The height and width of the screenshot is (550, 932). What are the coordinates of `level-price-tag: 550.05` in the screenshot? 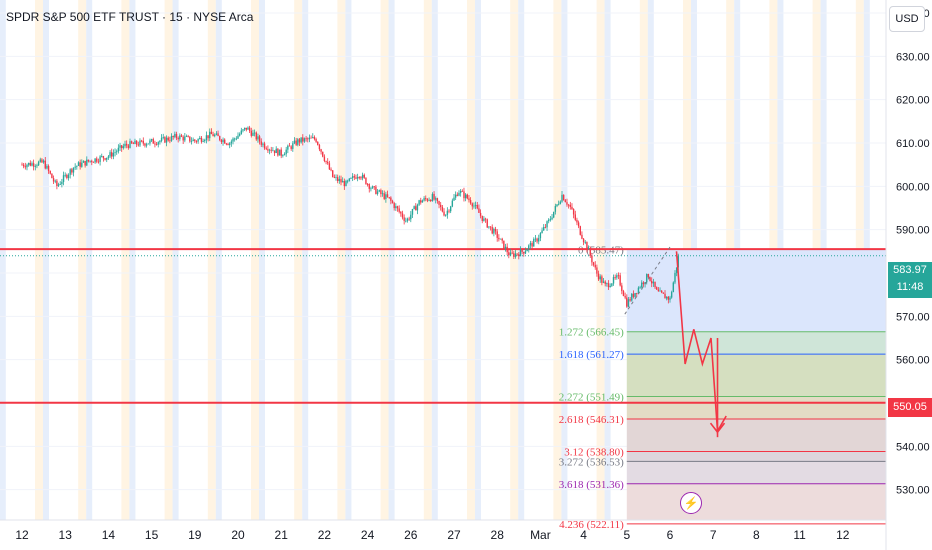 It's located at (910, 407).